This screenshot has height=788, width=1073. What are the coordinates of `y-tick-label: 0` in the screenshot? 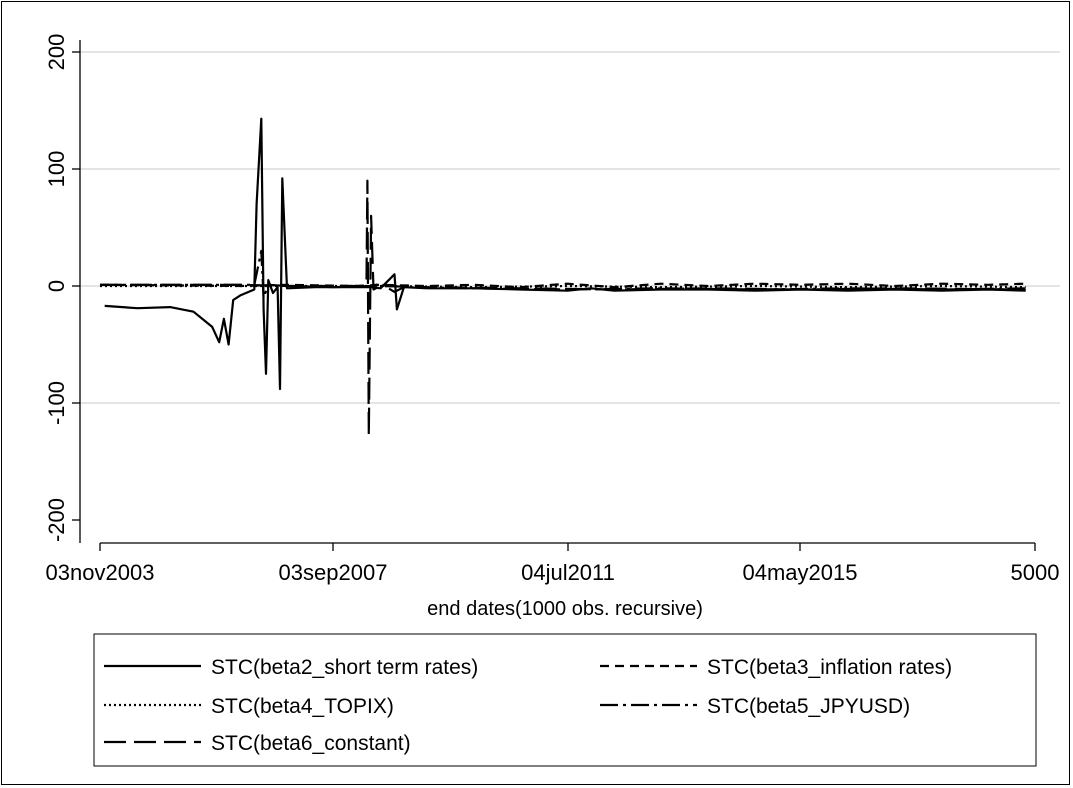 It's located at (56, 286).